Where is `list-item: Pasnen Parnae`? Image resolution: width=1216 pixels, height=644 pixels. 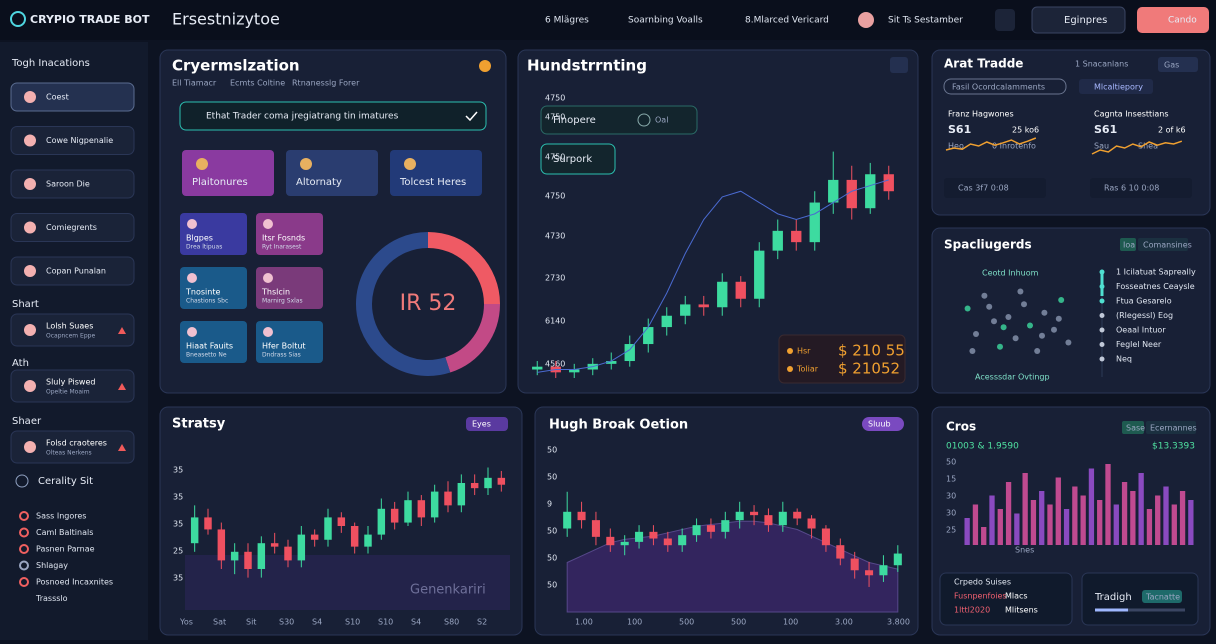
list-item: Pasnen Parnae is located at coordinates (65, 549).